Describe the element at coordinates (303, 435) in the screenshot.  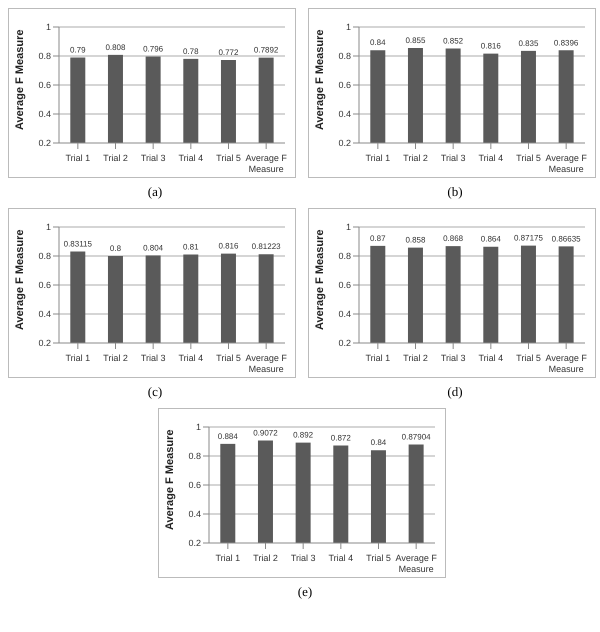
I see `data-label: 0.892` at that location.